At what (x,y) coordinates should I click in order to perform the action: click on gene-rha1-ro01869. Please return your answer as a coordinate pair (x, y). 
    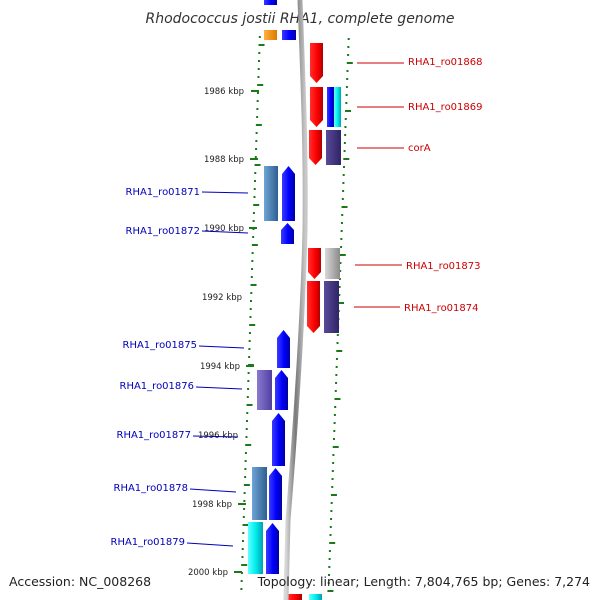
    Looking at the image, I should click on (325, 107).